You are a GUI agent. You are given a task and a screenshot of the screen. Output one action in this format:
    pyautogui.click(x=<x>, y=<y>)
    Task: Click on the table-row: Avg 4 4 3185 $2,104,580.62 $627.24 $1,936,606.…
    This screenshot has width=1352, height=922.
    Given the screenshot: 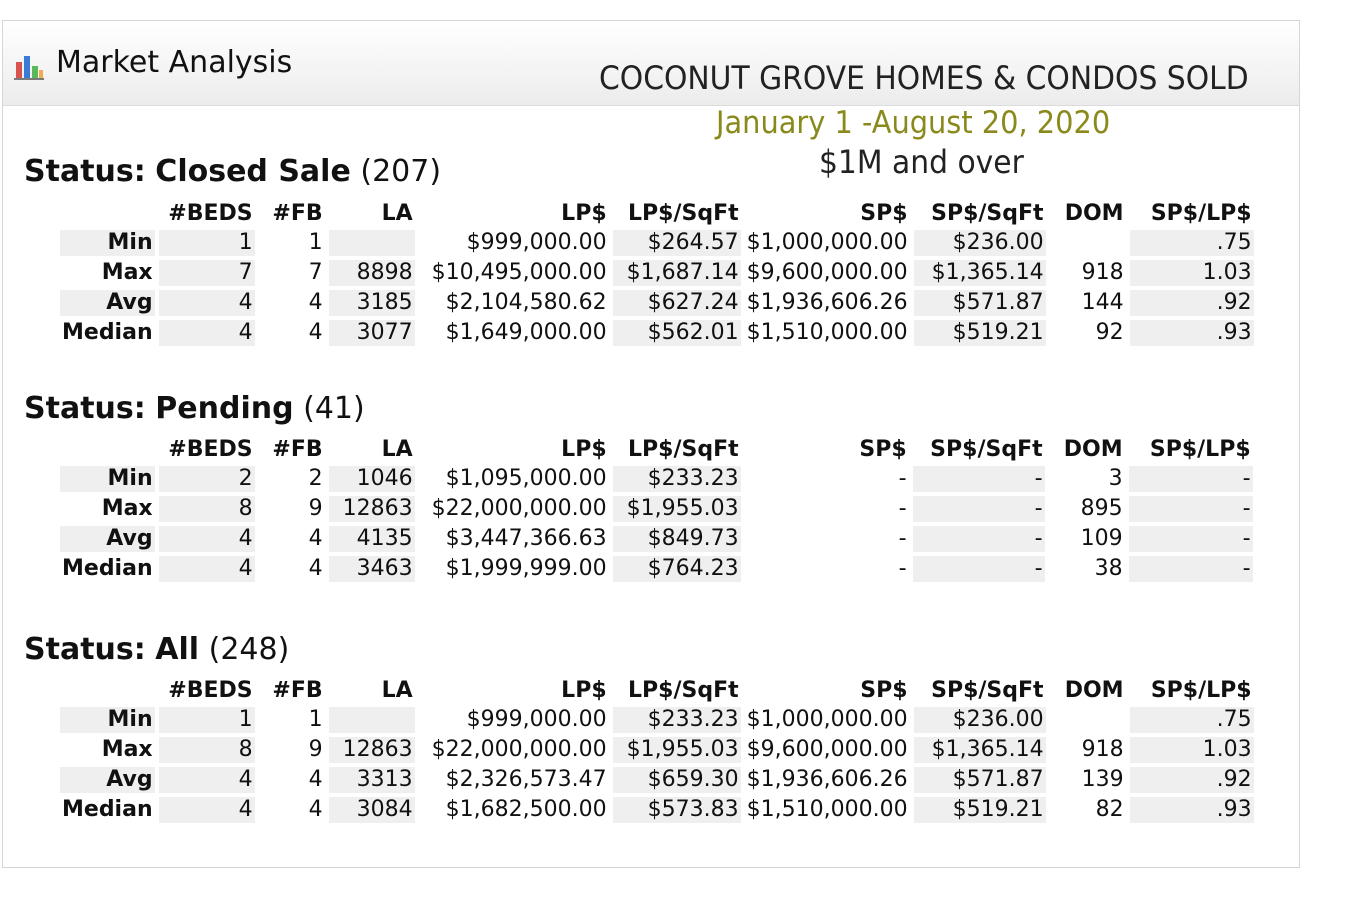 What is the action you would take?
    pyautogui.click(x=657, y=303)
    